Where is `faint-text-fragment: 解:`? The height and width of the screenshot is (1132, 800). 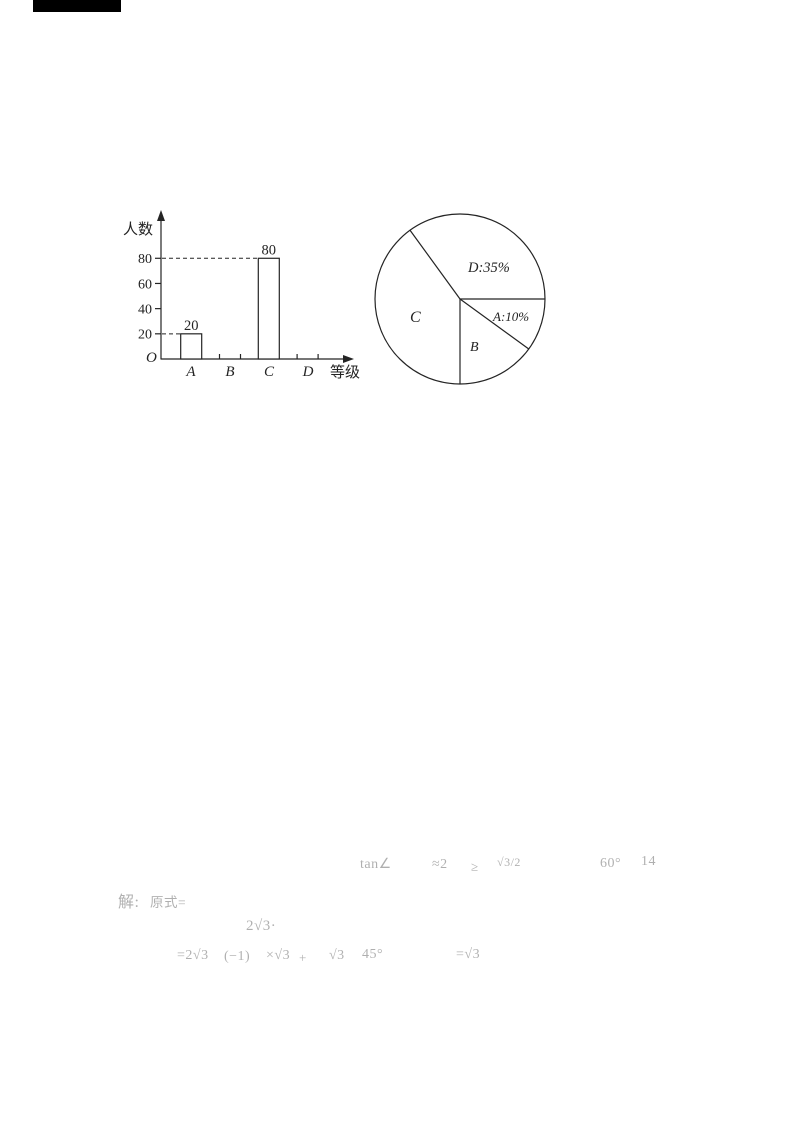
faint-text-fragment: 解: is located at coordinates (129, 902).